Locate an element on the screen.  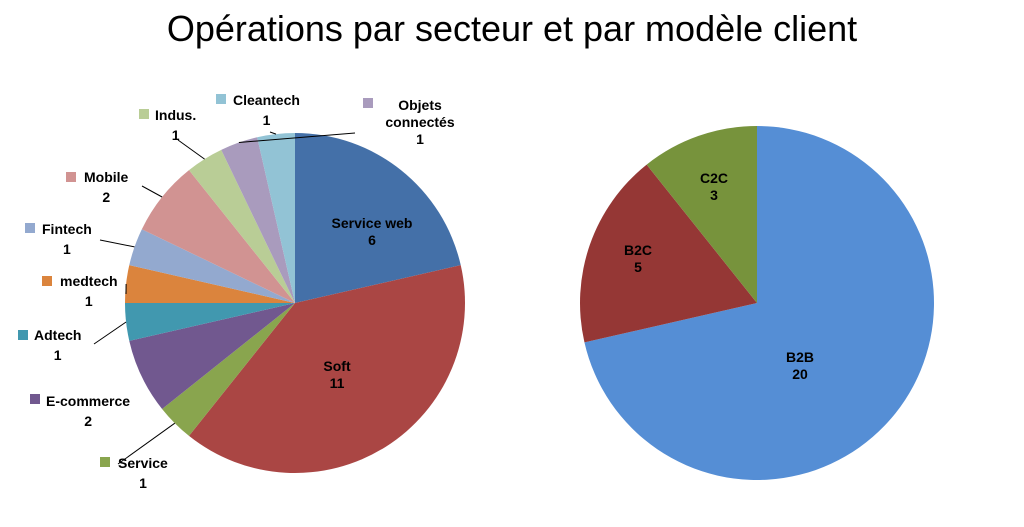
sector-value-indus: 1 is located at coordinates (176, 135).